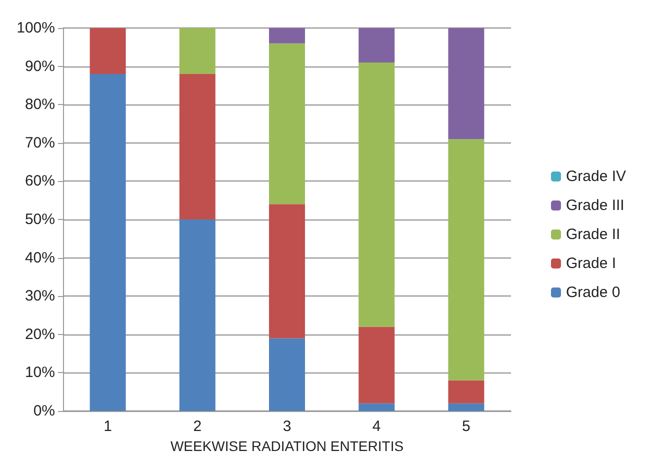 This screenshot has height=469, width=649. What do you see at coordinates (39, 181) in the screenshot?
I see `y-tick-label: 60%` at bounding box center [39, 181].